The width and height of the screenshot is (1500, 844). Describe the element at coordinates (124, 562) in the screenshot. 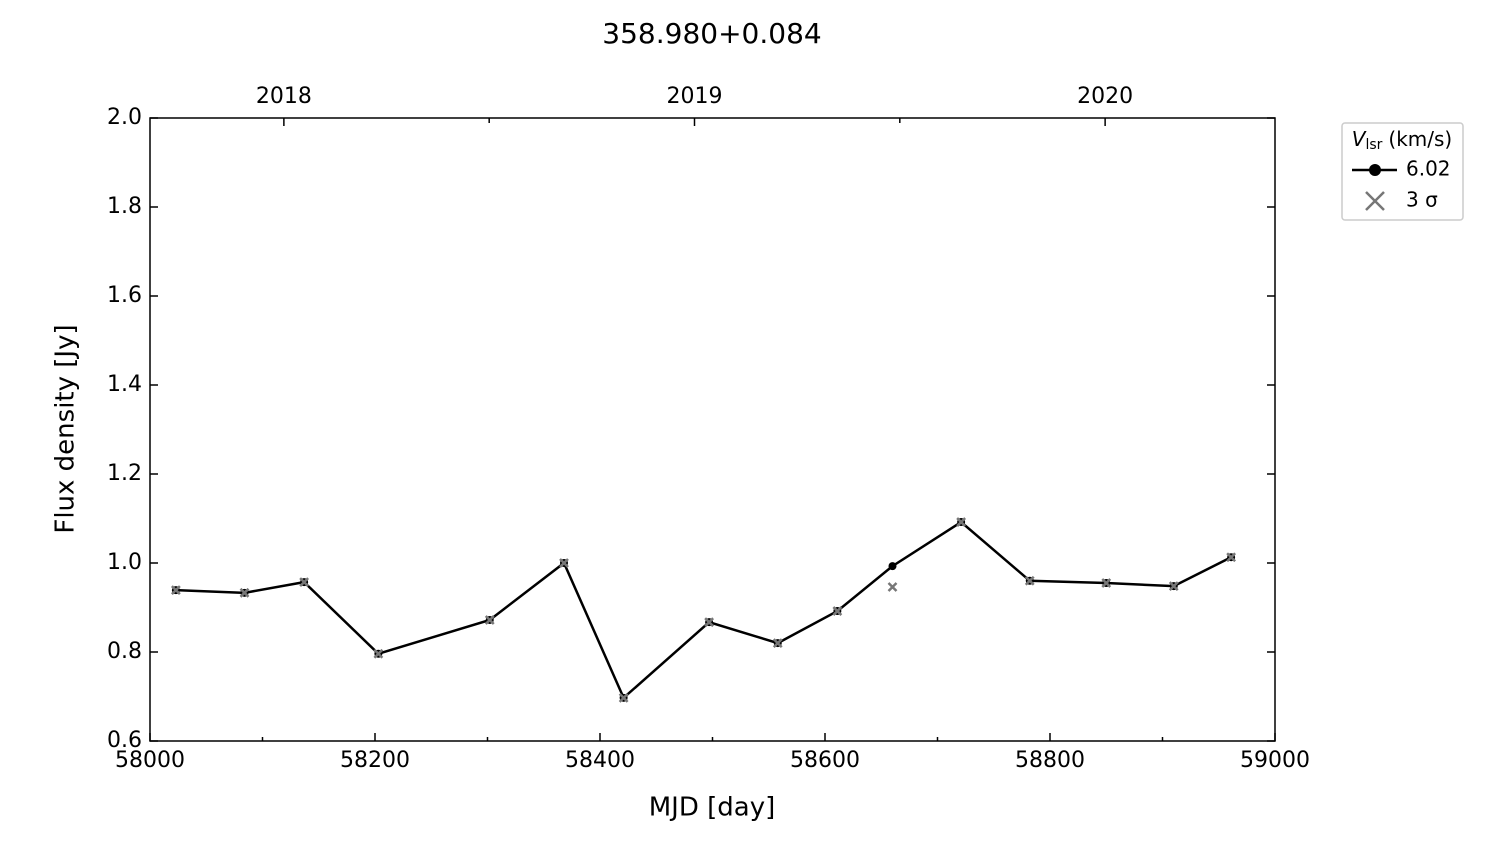

I see `y-tick-label: 1.0` at that location.